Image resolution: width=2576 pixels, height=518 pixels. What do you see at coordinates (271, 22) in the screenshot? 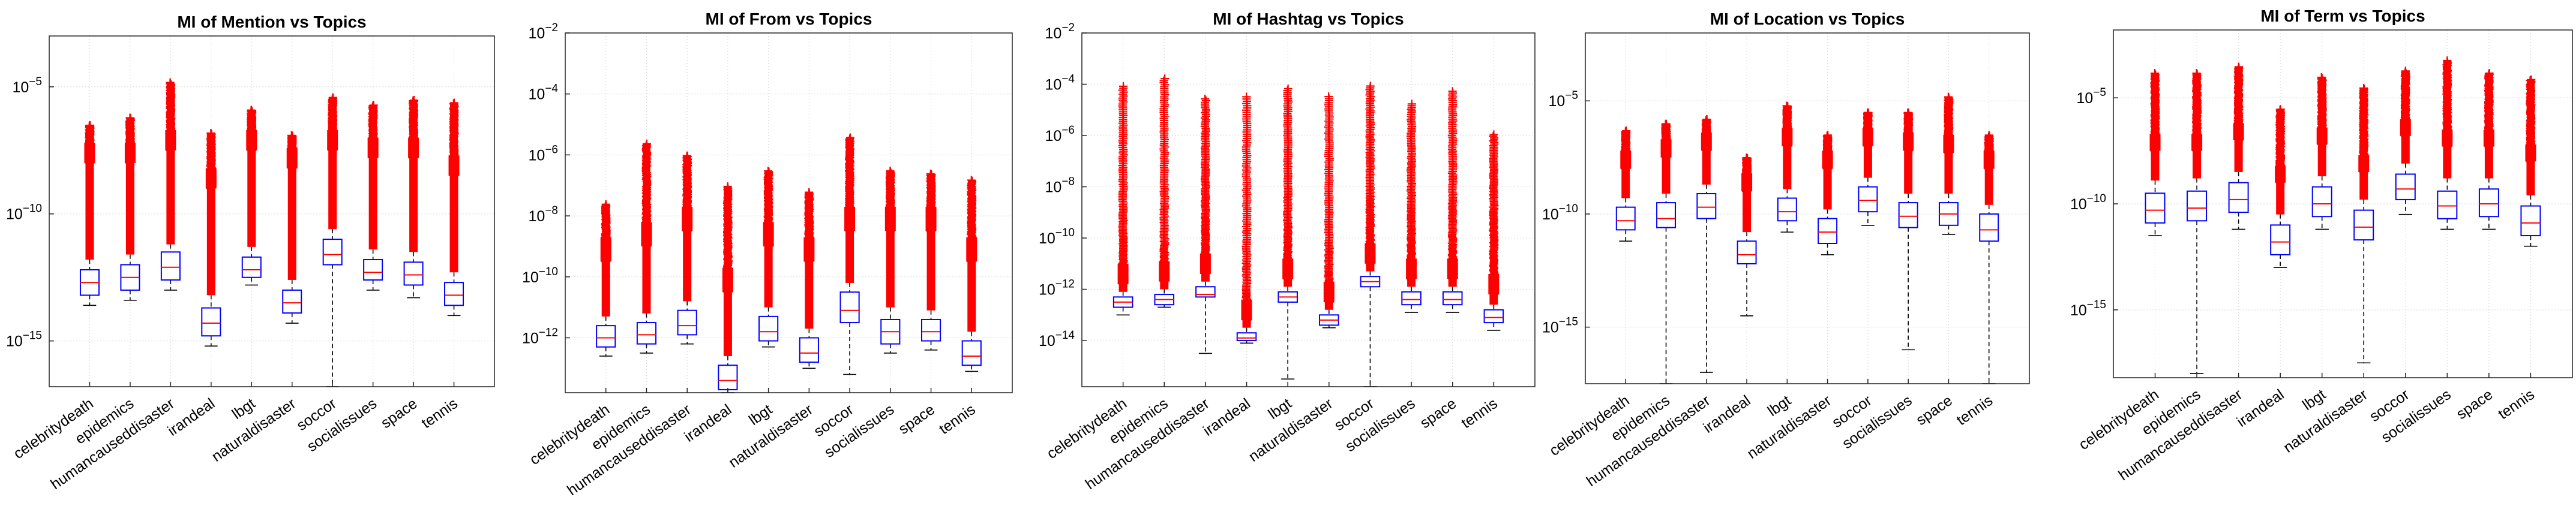
I see `chart-title: MI of Mention vs Topics` at bounding box center [271, 22].